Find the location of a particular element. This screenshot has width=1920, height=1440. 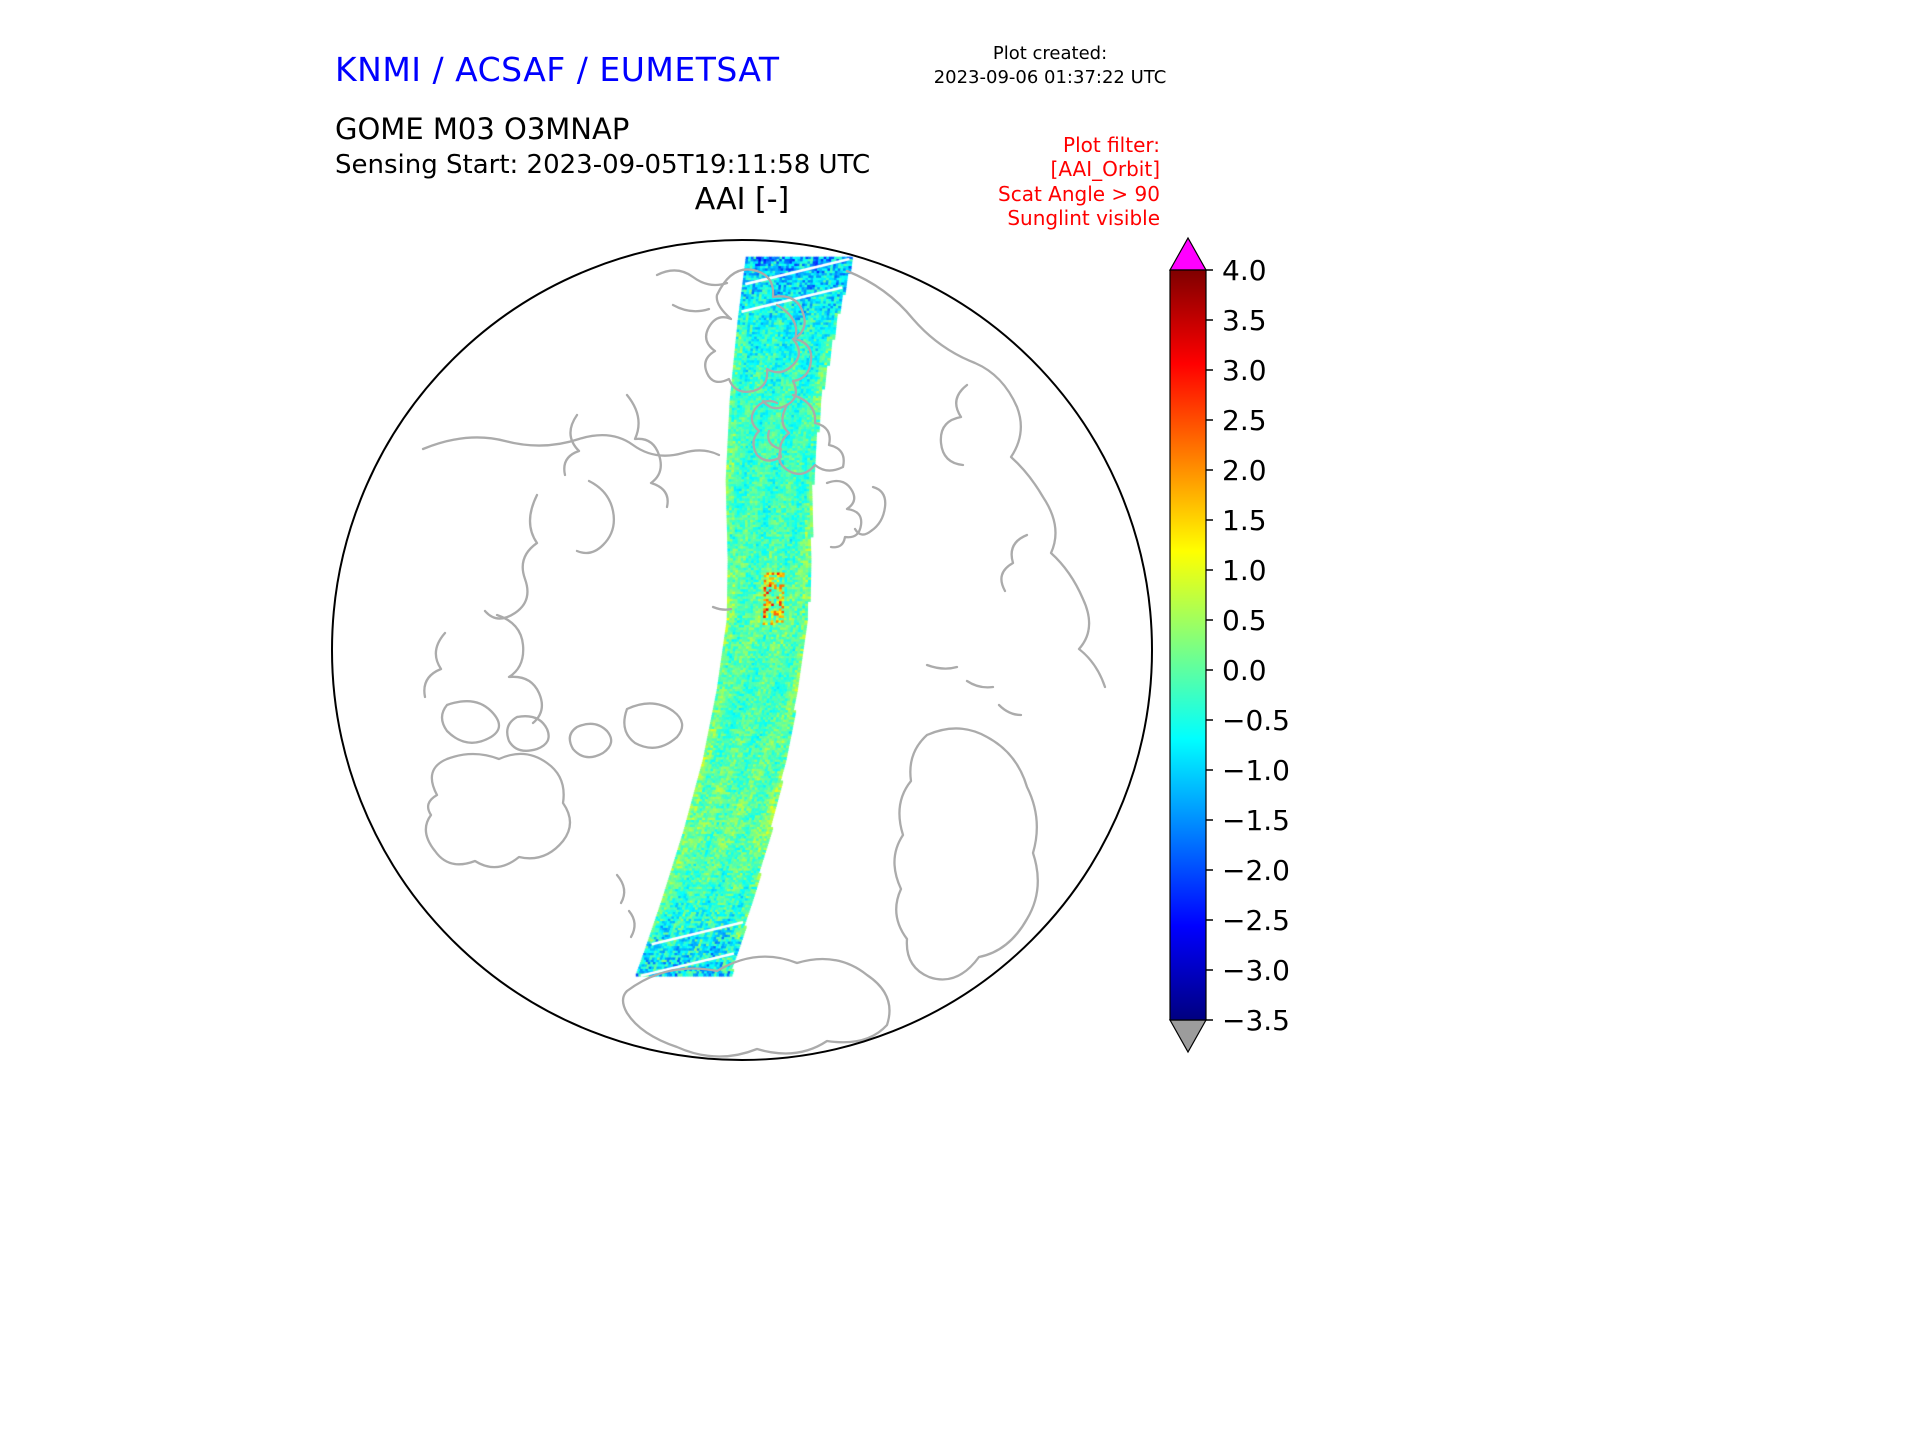

colorbar-tick-label: −0.5 is located at coordinates (1256, 720).